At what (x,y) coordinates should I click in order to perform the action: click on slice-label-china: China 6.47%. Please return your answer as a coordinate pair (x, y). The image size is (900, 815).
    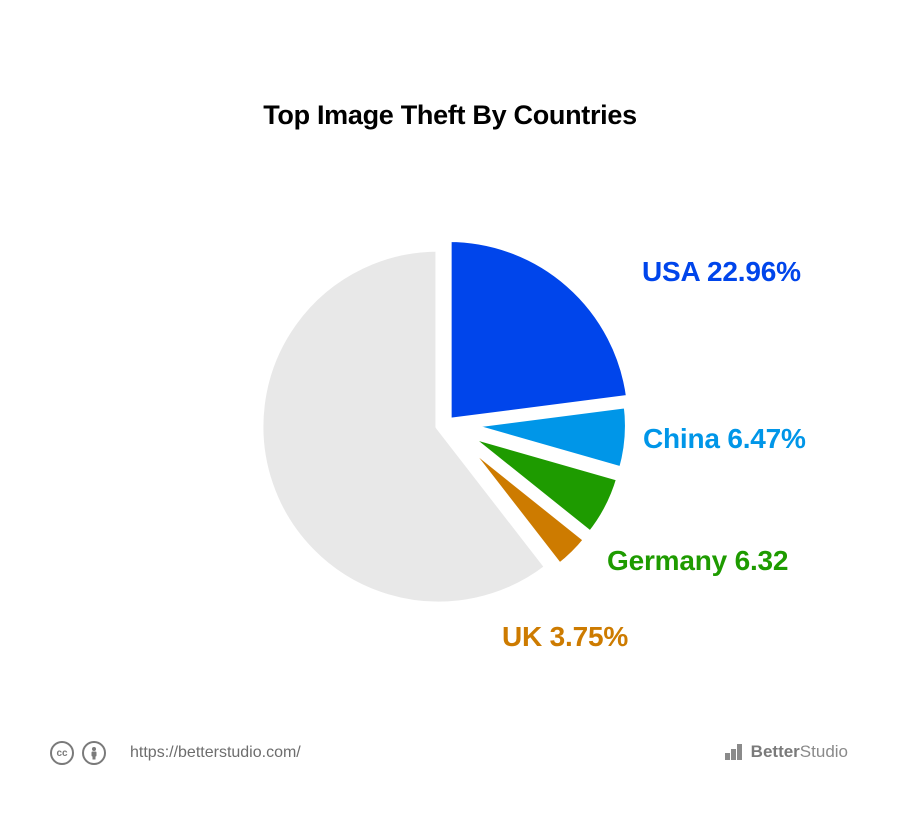
    Looking at the image, I should click on (724, 438).